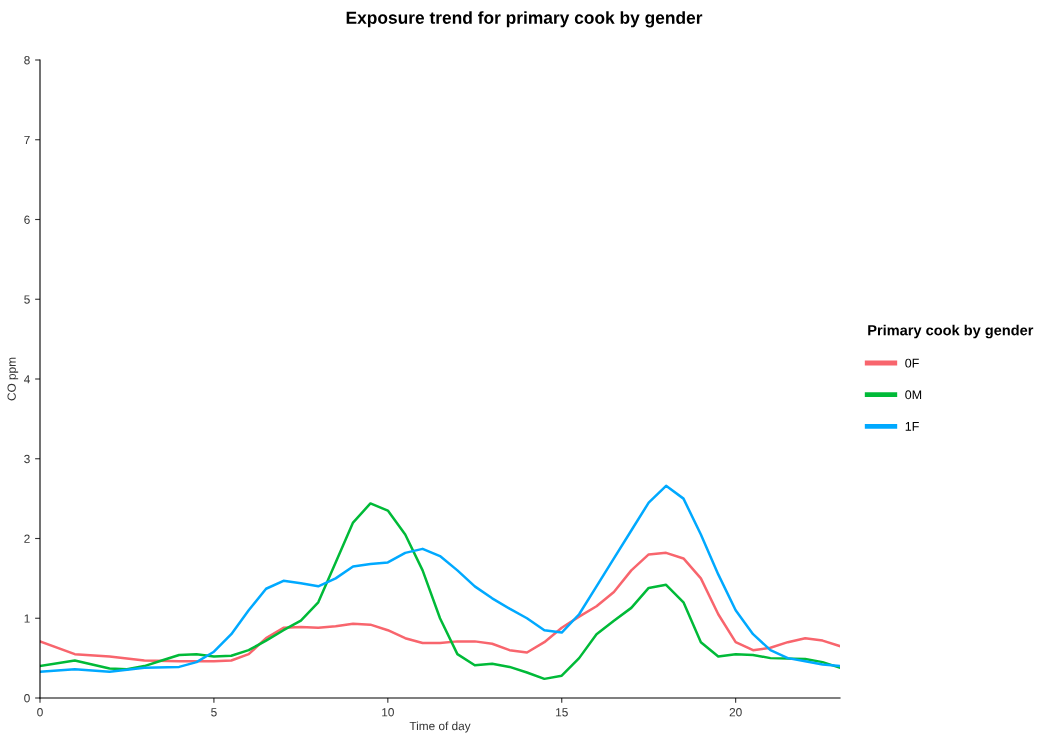 The width and height of the screenshot is (1048, 742). What do you see at coordinates (951, 331) in the screenshot?
I see `legend-title: Primary cook by gender` at bounding box center [951, 331].